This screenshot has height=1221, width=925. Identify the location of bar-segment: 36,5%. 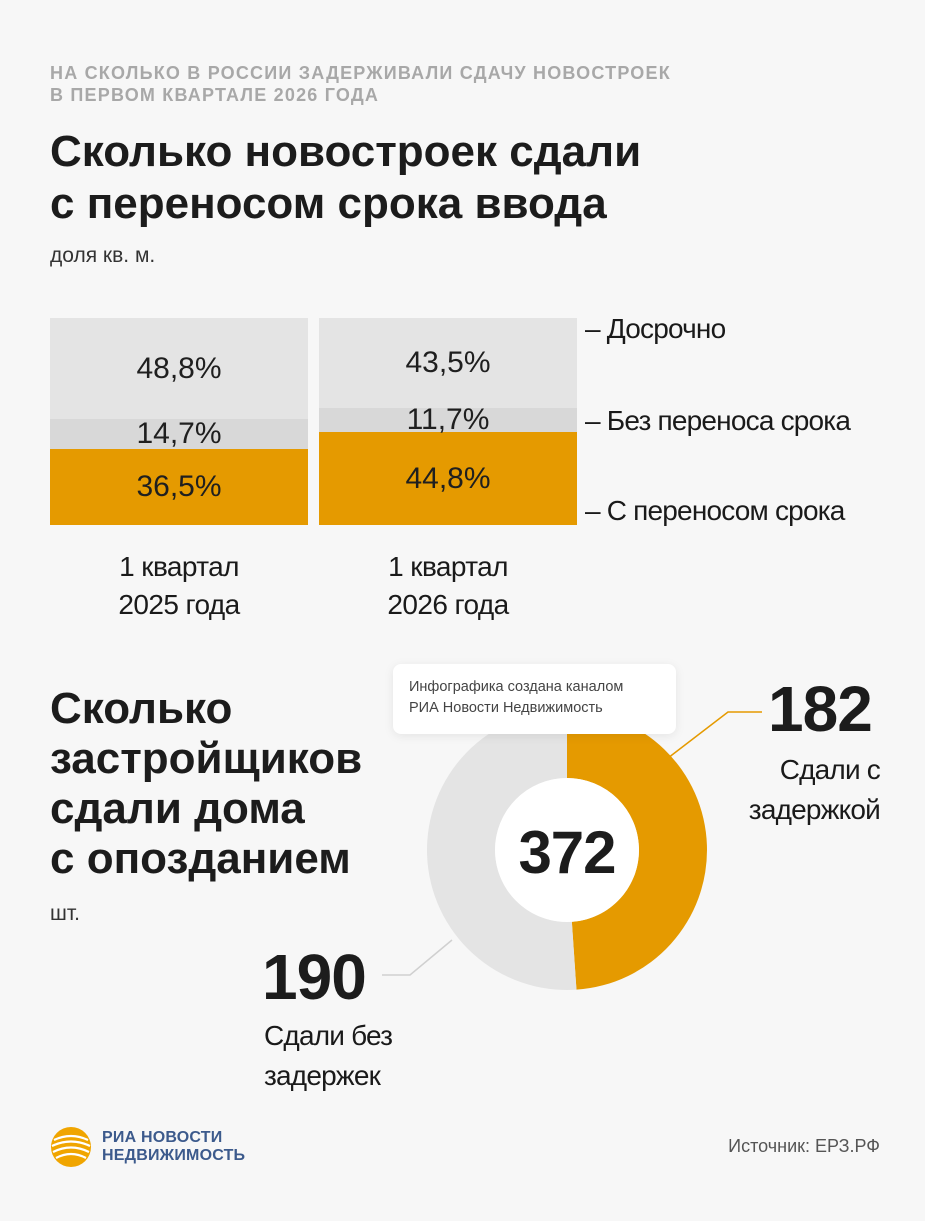
(179, 487).